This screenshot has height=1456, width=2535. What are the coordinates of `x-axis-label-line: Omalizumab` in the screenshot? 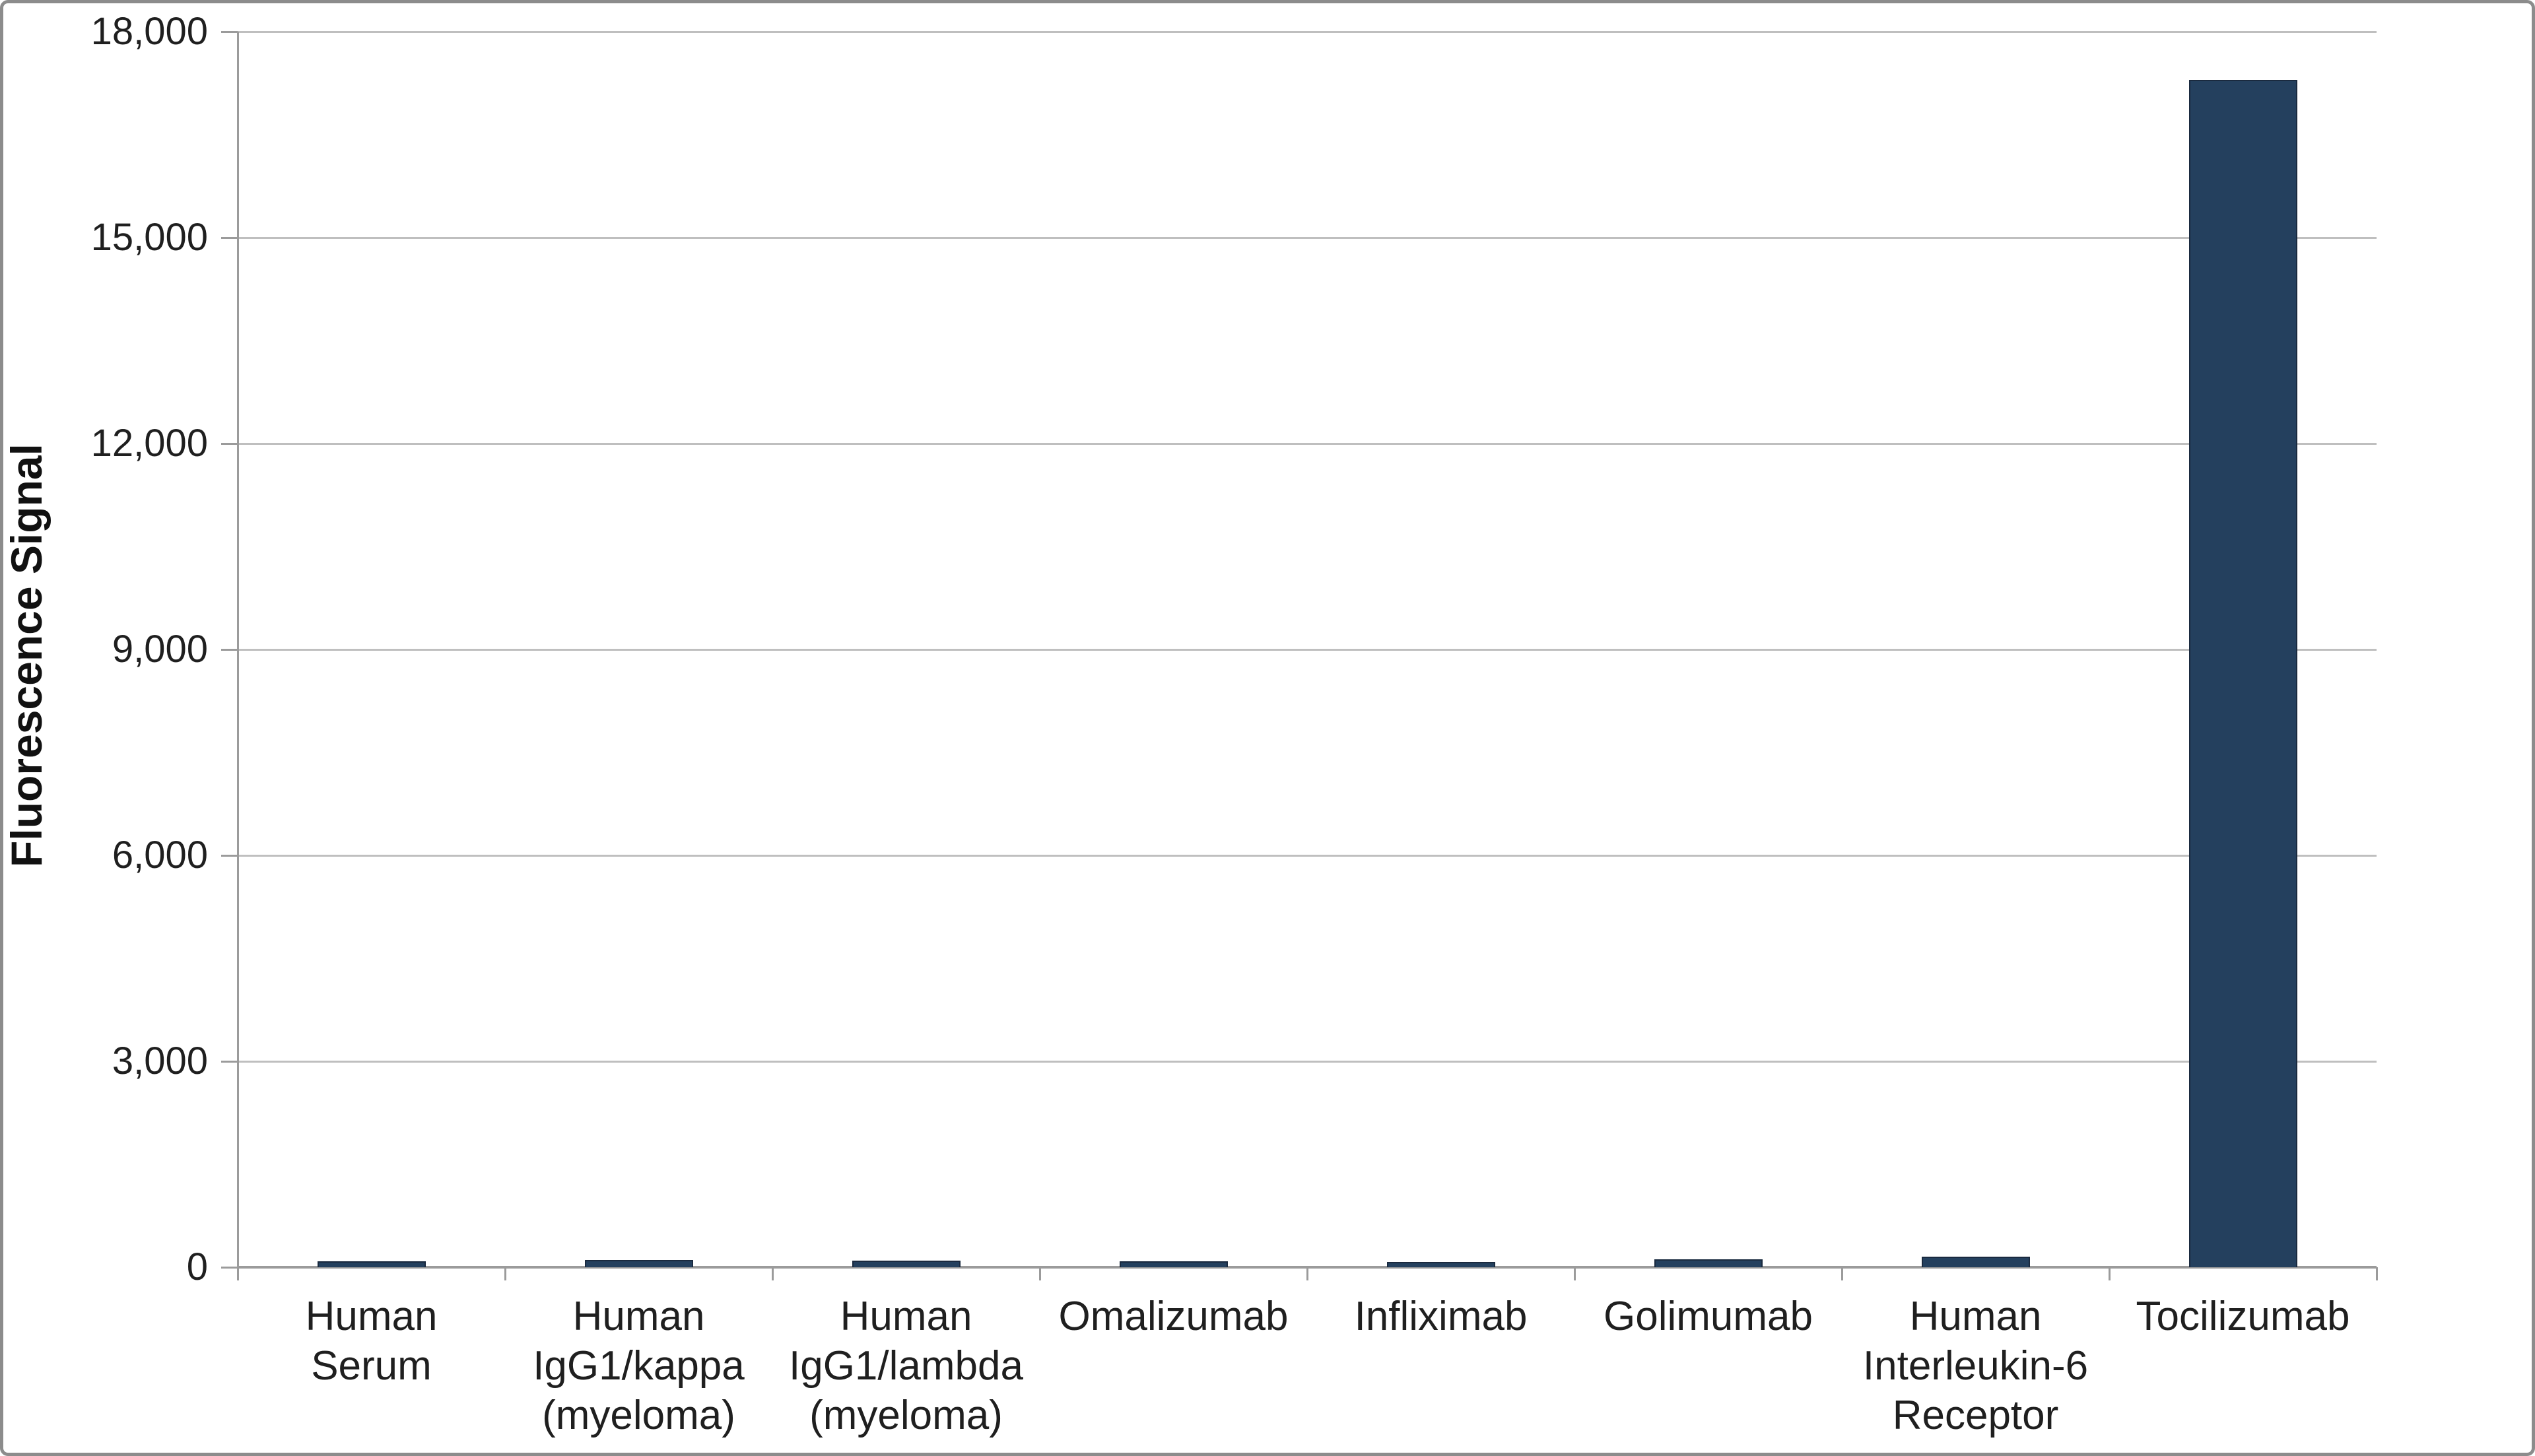 It's located at (1173, 1316).